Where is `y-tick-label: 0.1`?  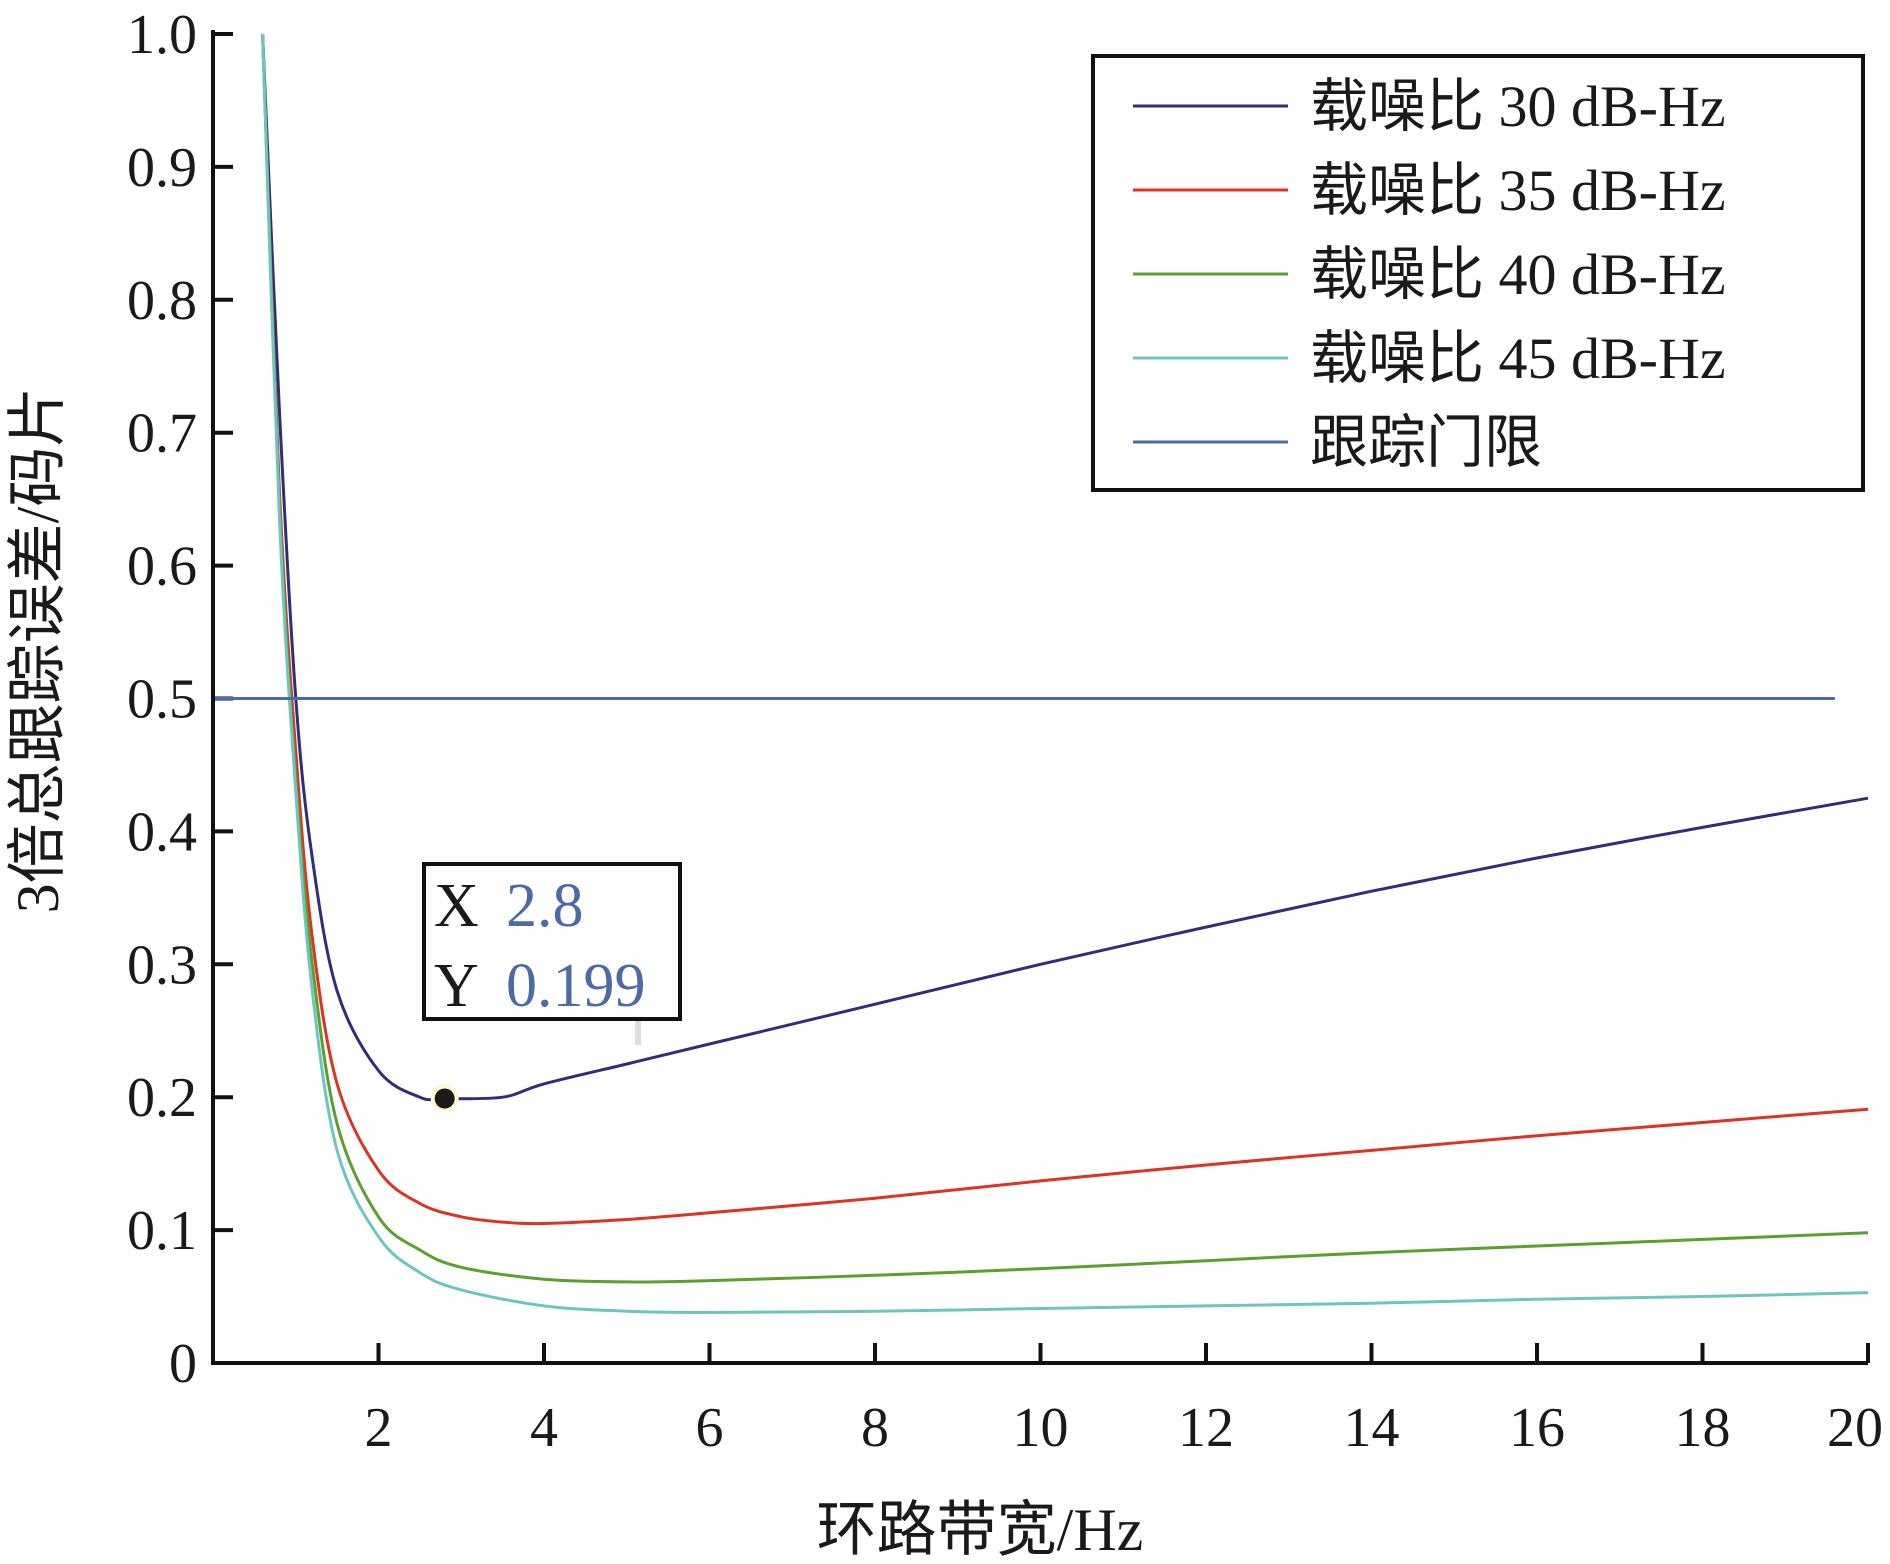
y-tick-label: 0.1 is located at coordinates (162, 1231).